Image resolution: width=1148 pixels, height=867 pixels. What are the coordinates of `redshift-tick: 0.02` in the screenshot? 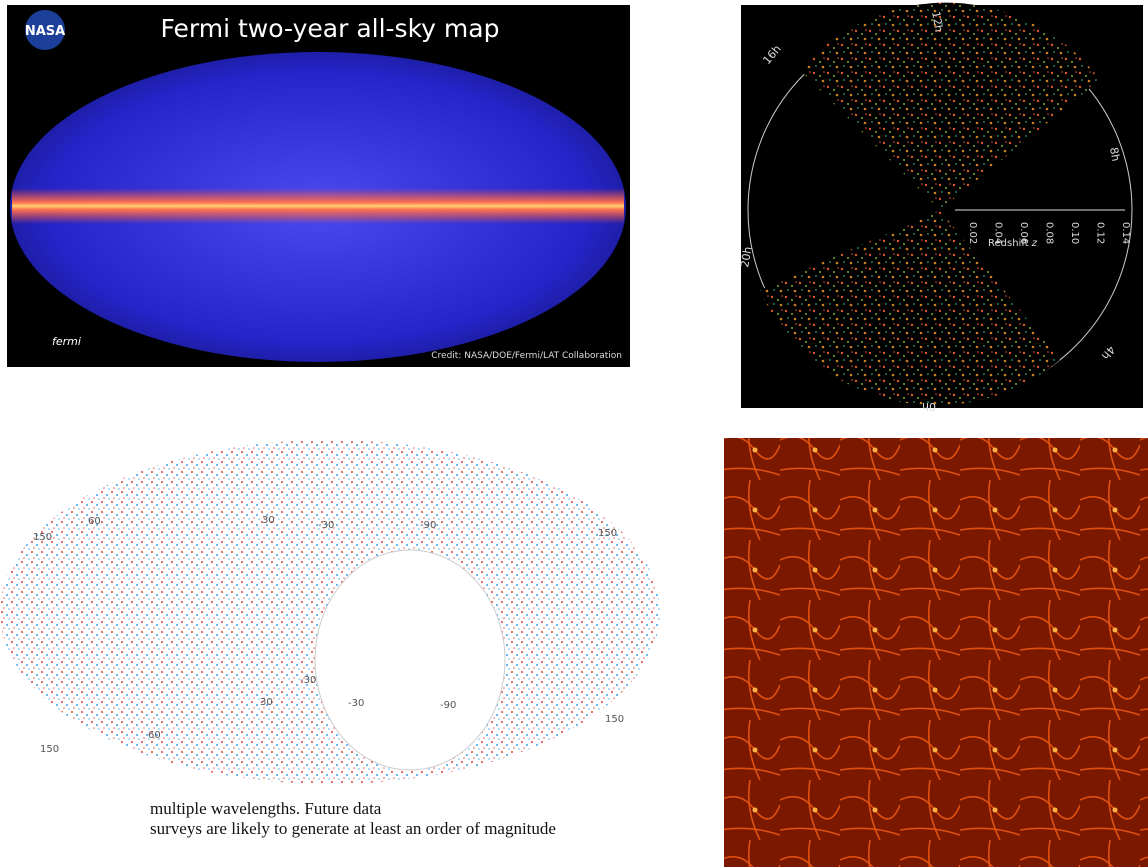 It's located at (972, 233).